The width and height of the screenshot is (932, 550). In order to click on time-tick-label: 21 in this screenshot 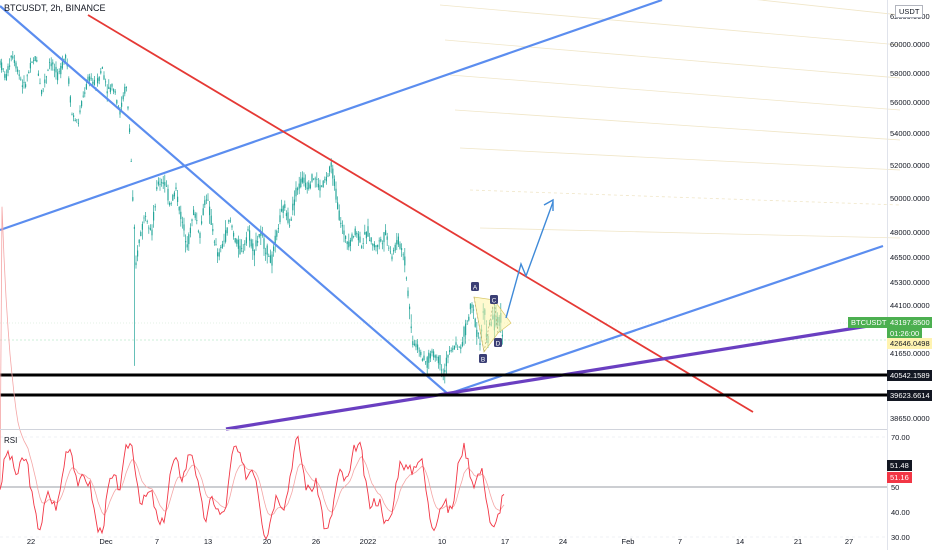, I will do `click(798, 541)`.